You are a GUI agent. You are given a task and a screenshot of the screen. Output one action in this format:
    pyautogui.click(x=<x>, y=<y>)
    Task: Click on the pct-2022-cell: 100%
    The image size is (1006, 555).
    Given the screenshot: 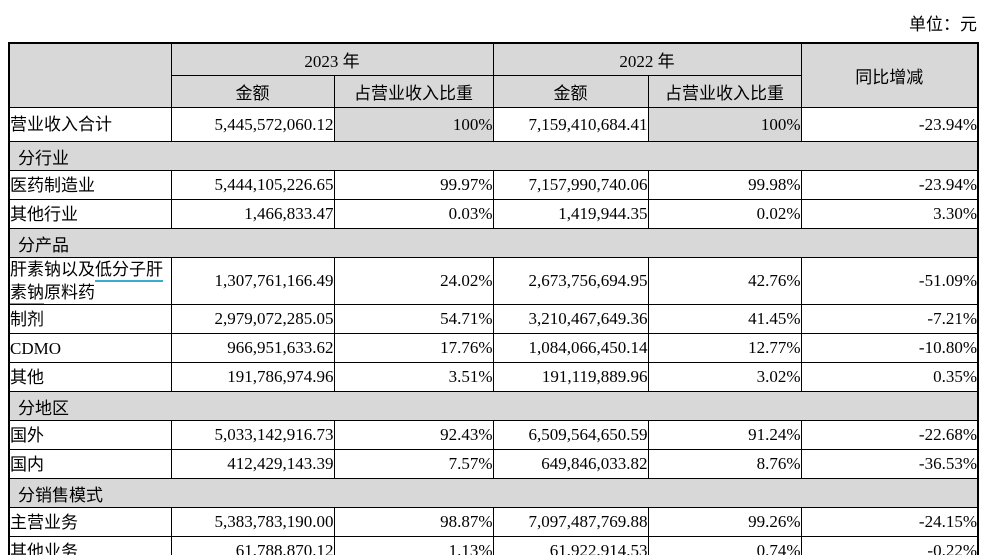 What is the action you would take?
    pyautogui.click(x=724, y=124)
    